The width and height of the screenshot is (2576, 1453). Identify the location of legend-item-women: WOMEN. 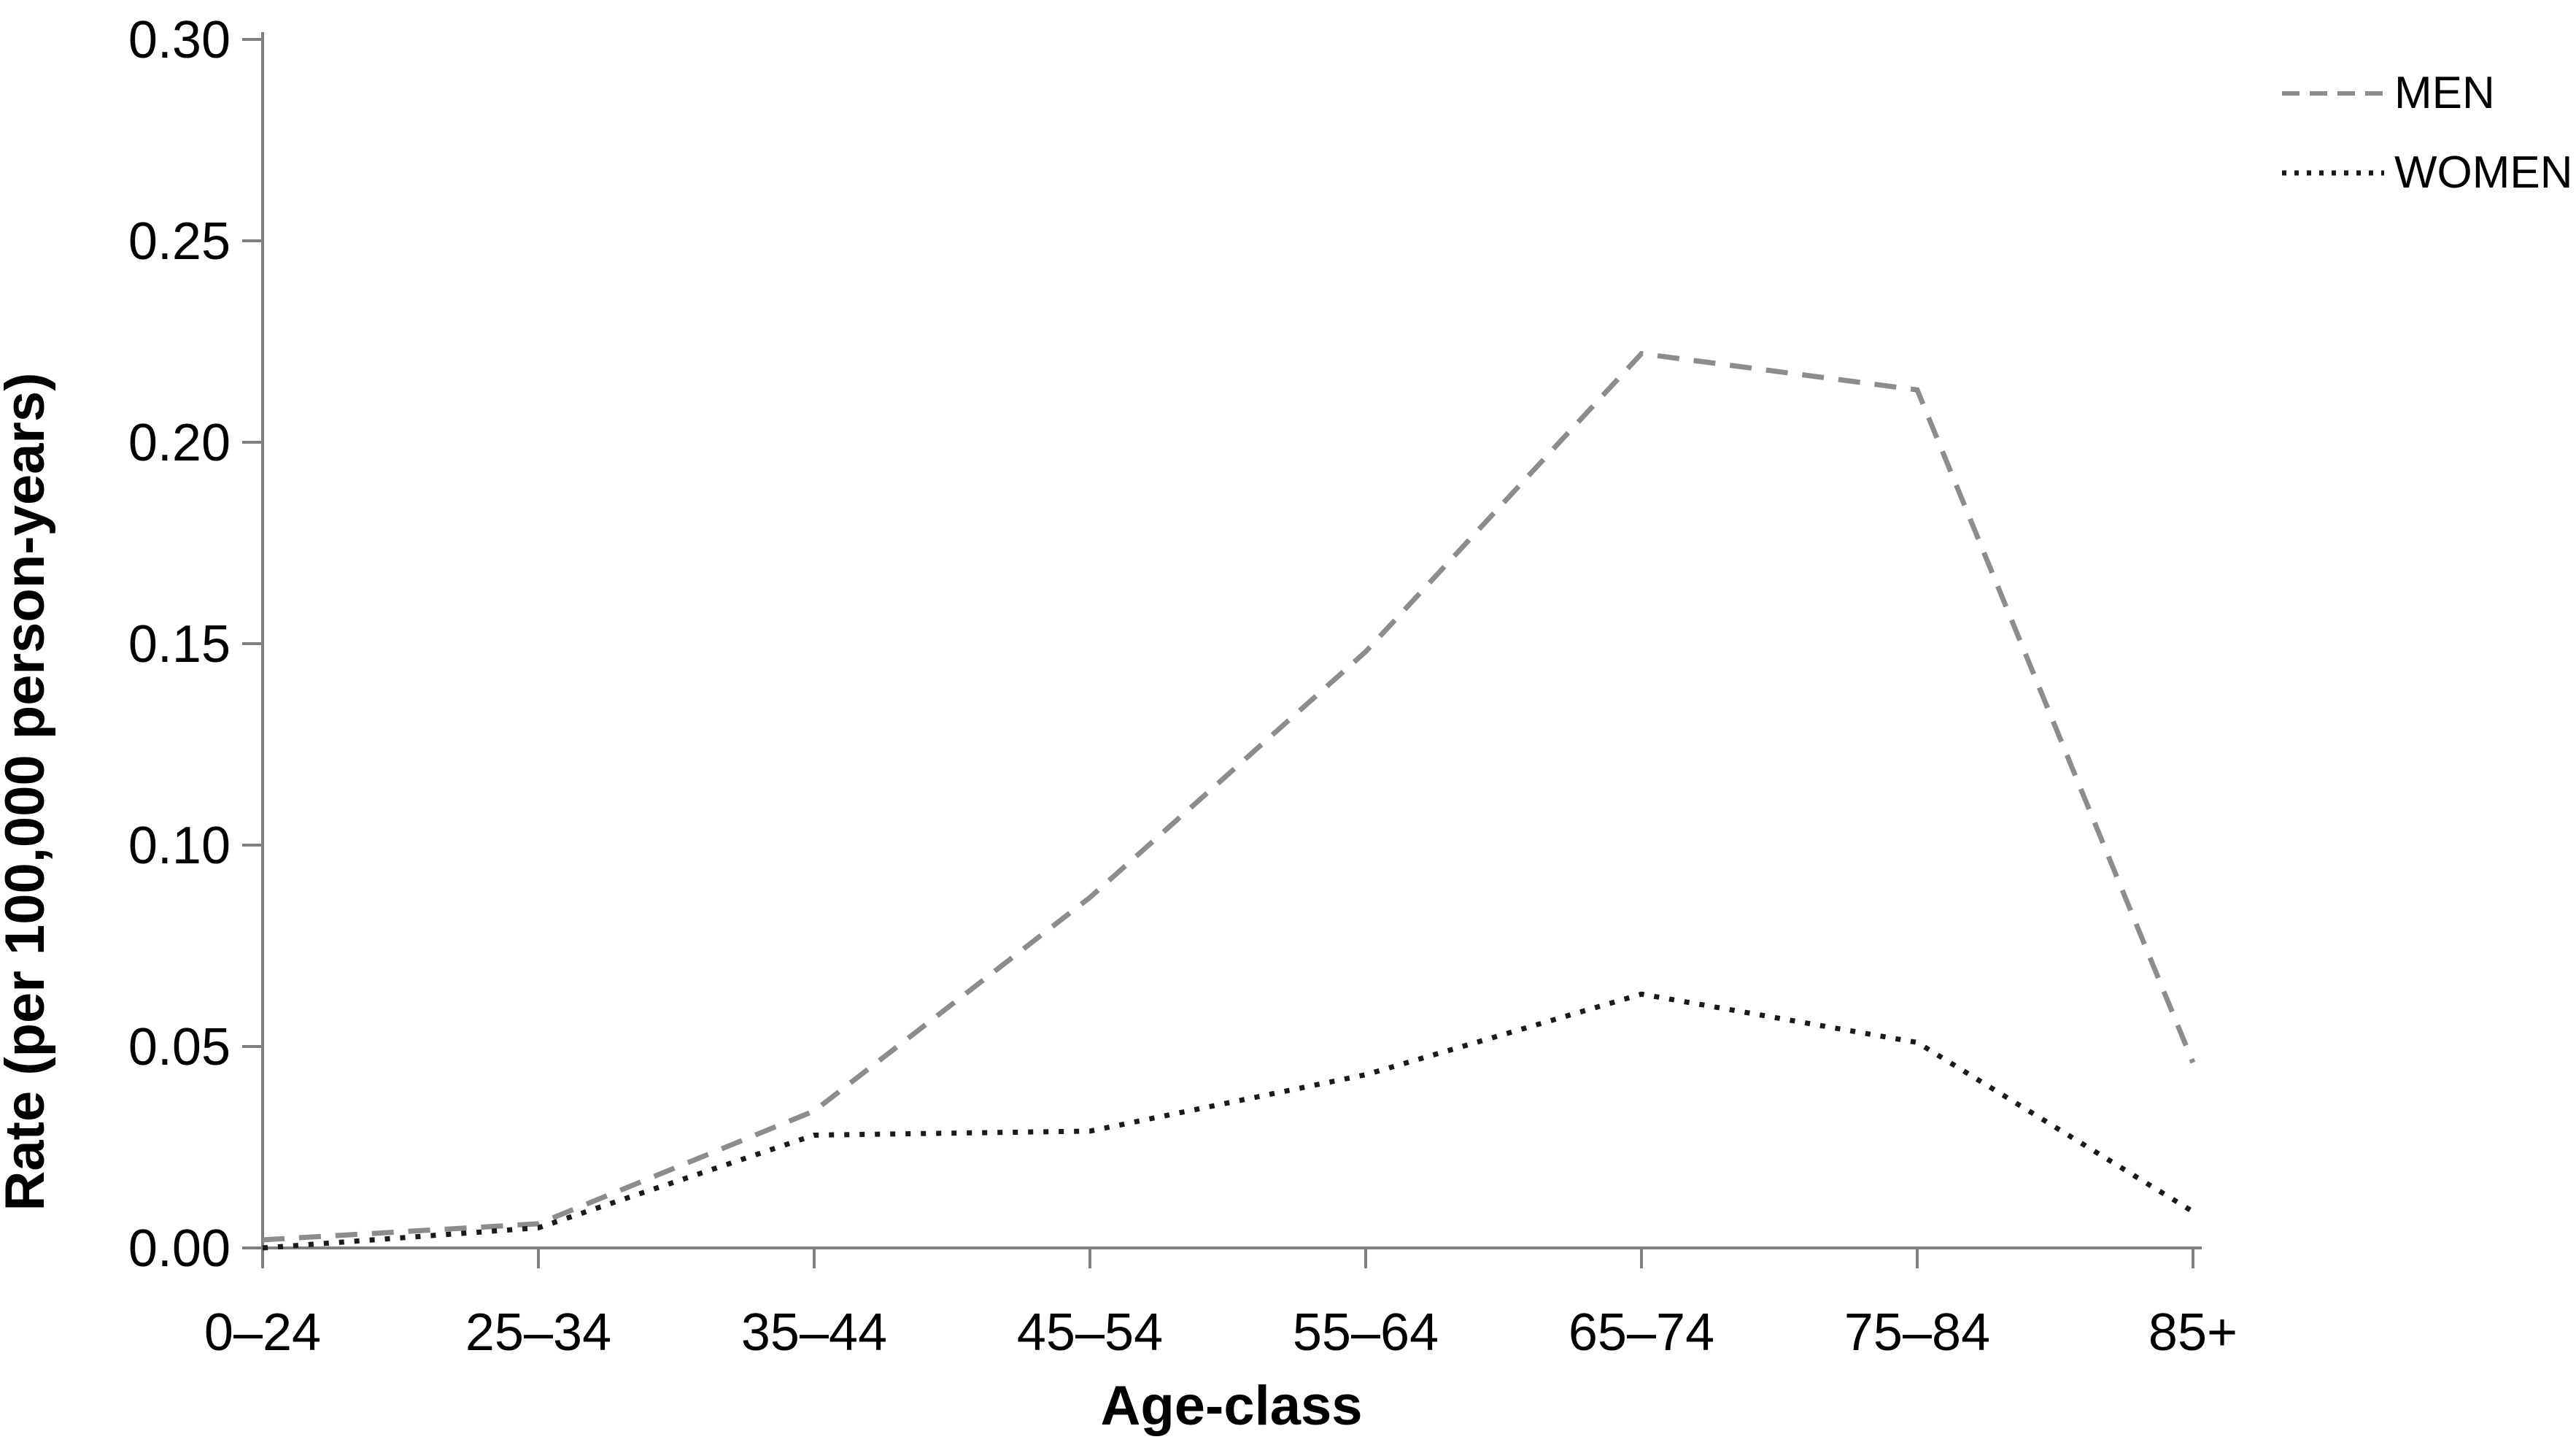
(2427, 173).